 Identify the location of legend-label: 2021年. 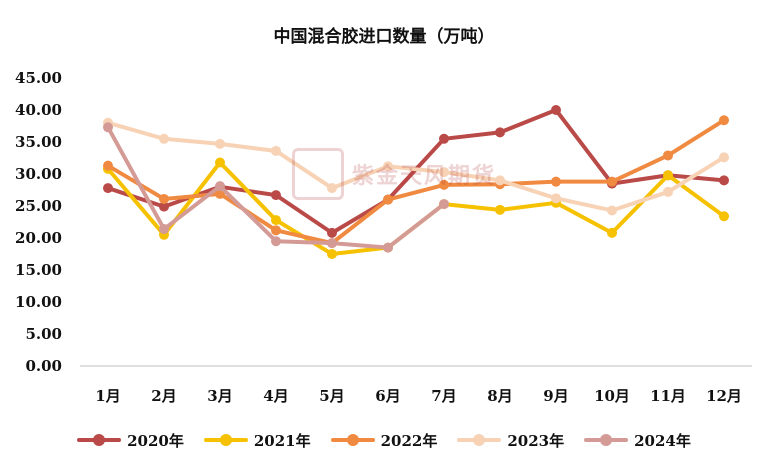
(282, 440).